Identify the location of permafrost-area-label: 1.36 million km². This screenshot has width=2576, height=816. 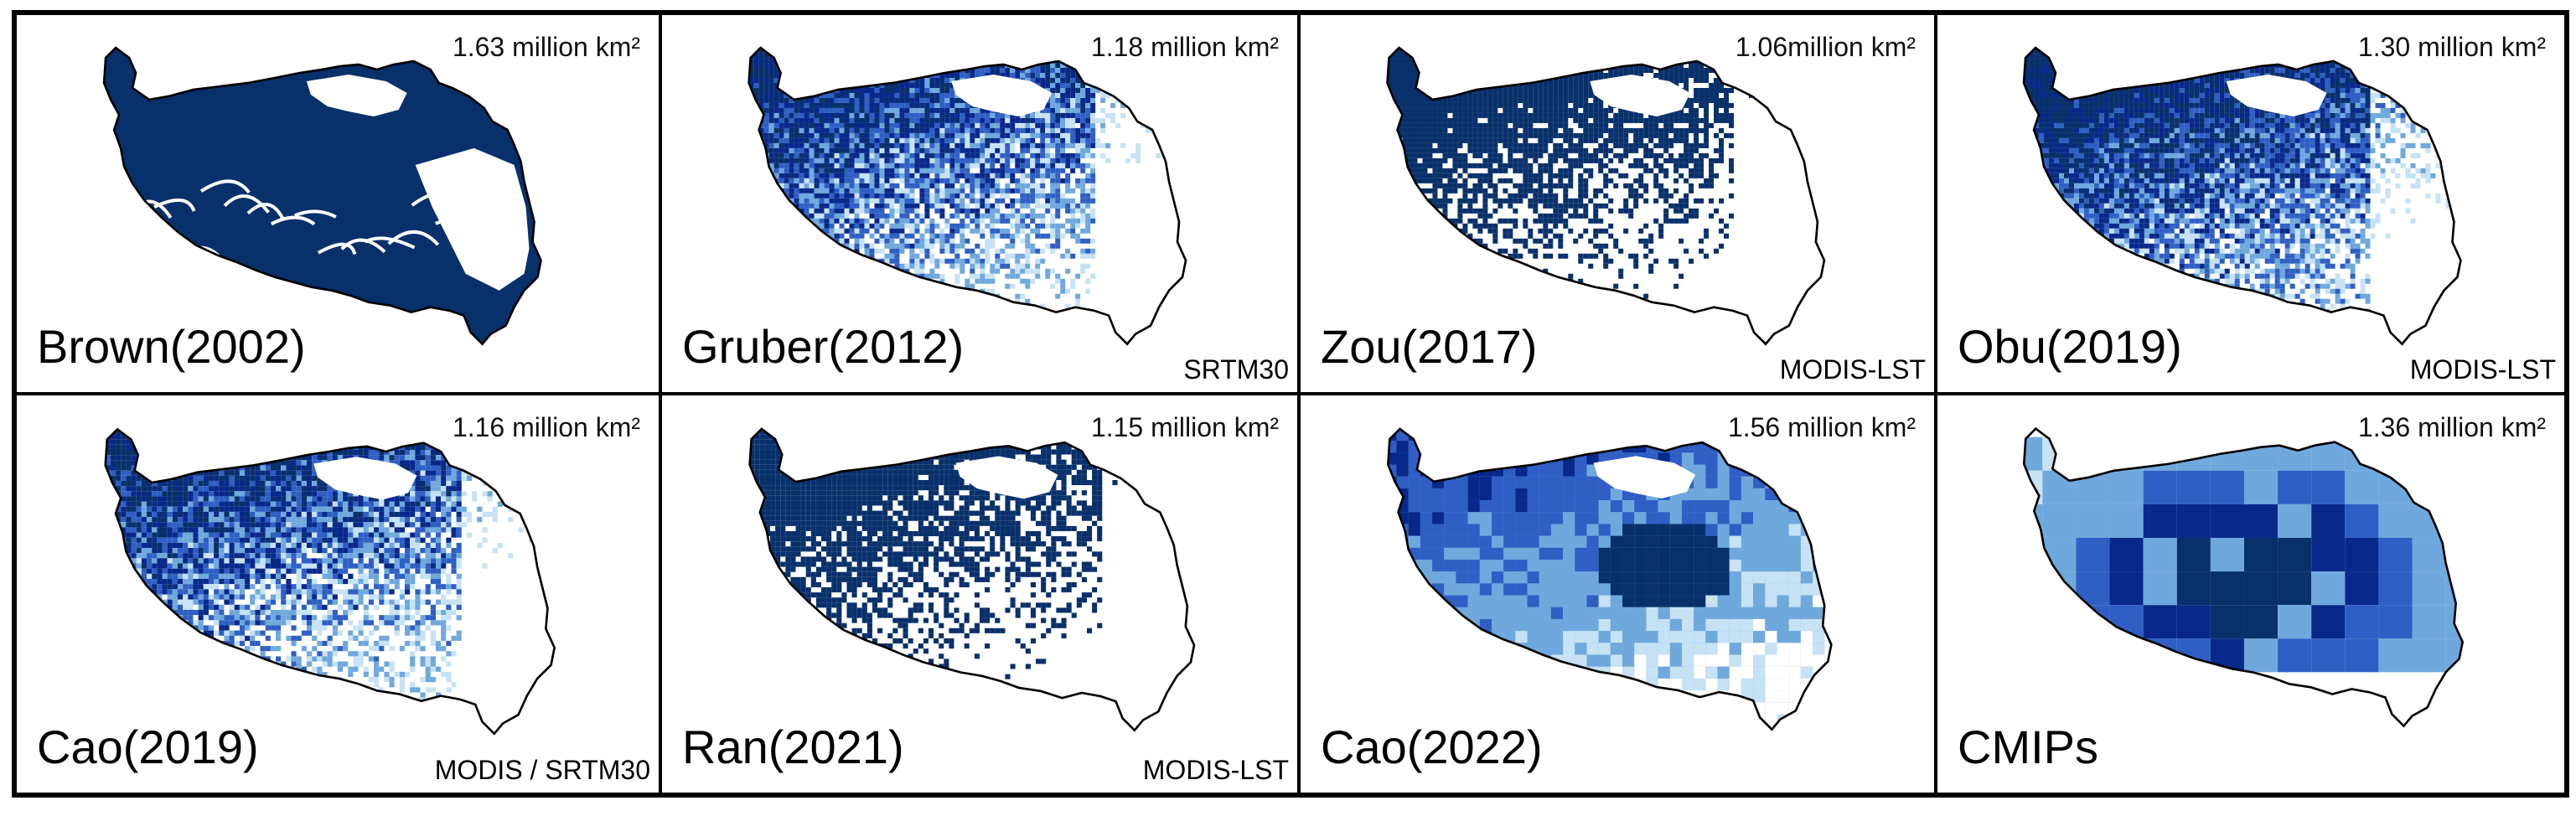
(2451, 427).